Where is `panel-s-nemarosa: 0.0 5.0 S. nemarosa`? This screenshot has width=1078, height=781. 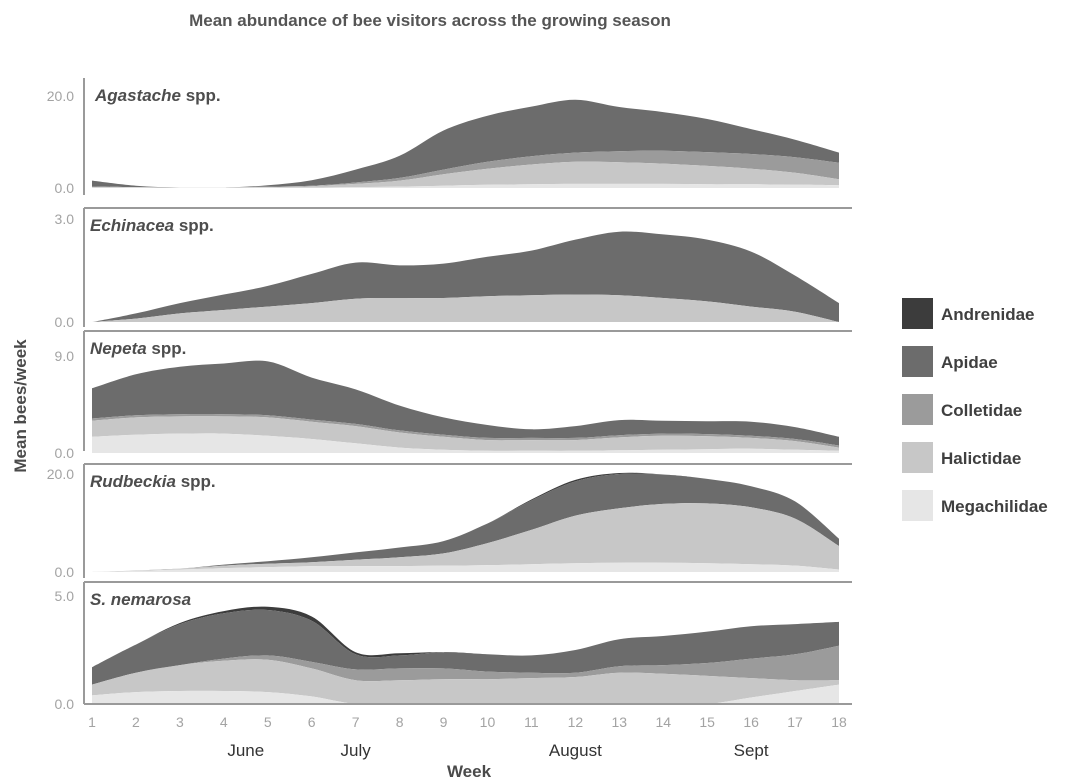
panel-s-nemarosa: 0.0 5.0 S. nemarosa is located at coordinates (453, 647).